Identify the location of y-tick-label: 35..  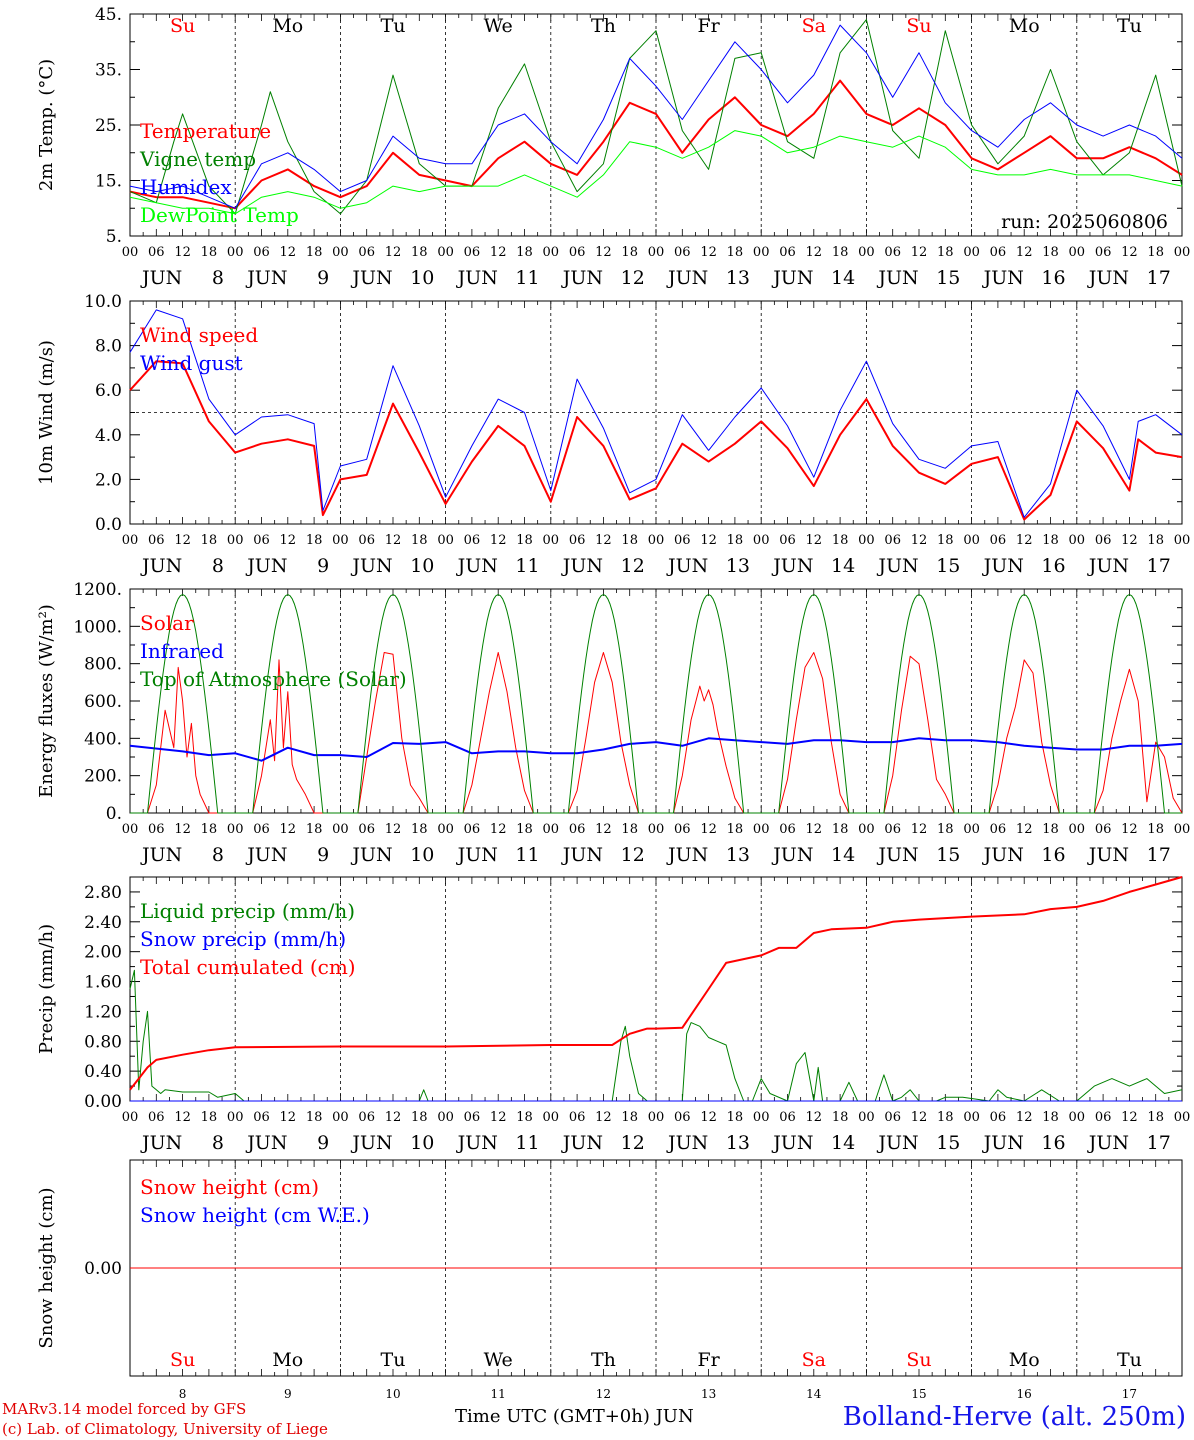
(108, 71).